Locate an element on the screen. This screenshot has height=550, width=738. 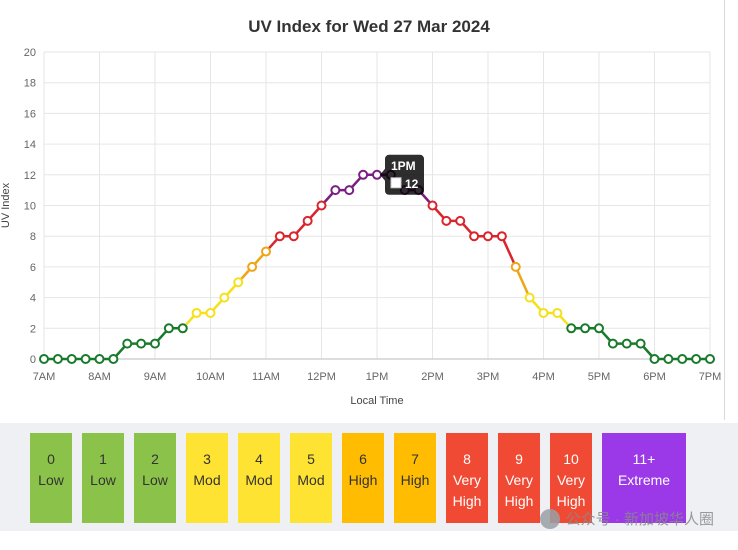
legend-box-10: 10 Very High is located at coordinates (571, 478).